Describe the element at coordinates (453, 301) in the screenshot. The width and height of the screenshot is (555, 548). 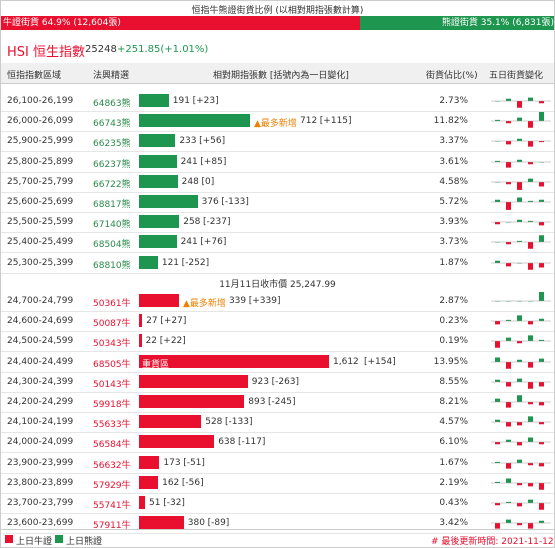
I see `share: 2.87%` at that location.